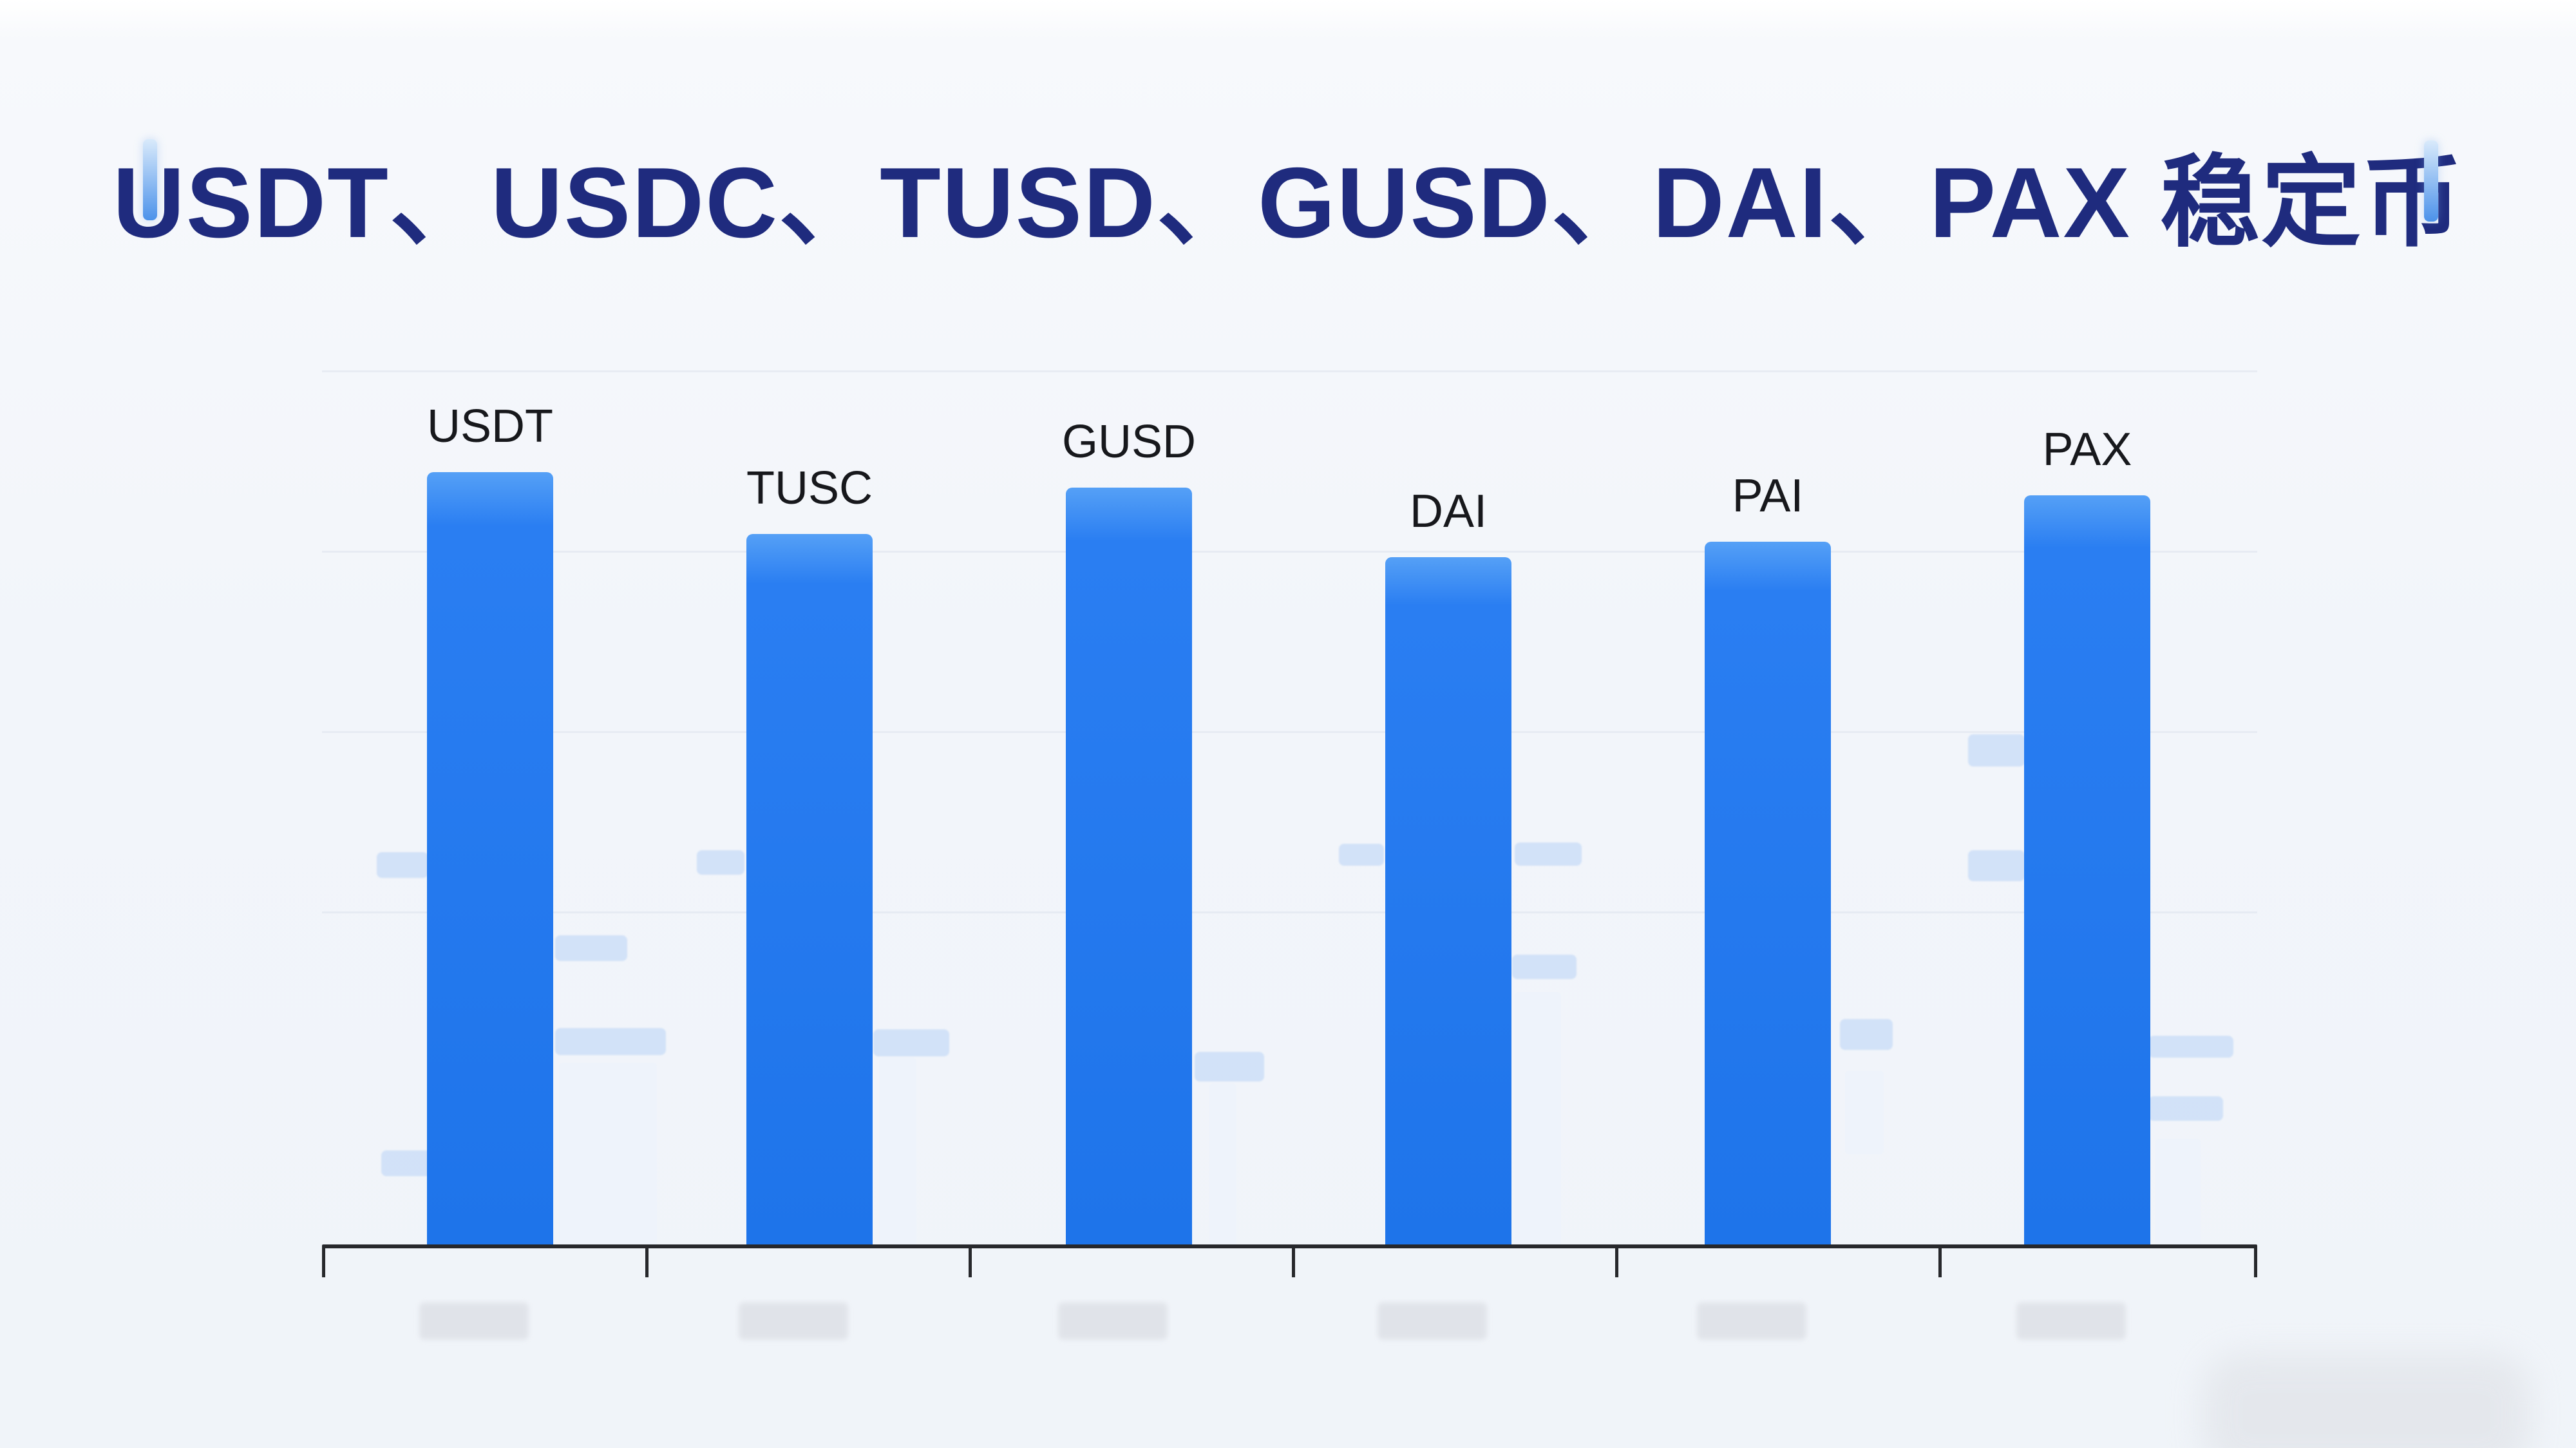 The width and height of the screenshot is (2576, 1448). What do you see at coordinates (150, 180) in the screenshot?
I see `title-accent-left-bar` at bounding box center [150, 180].